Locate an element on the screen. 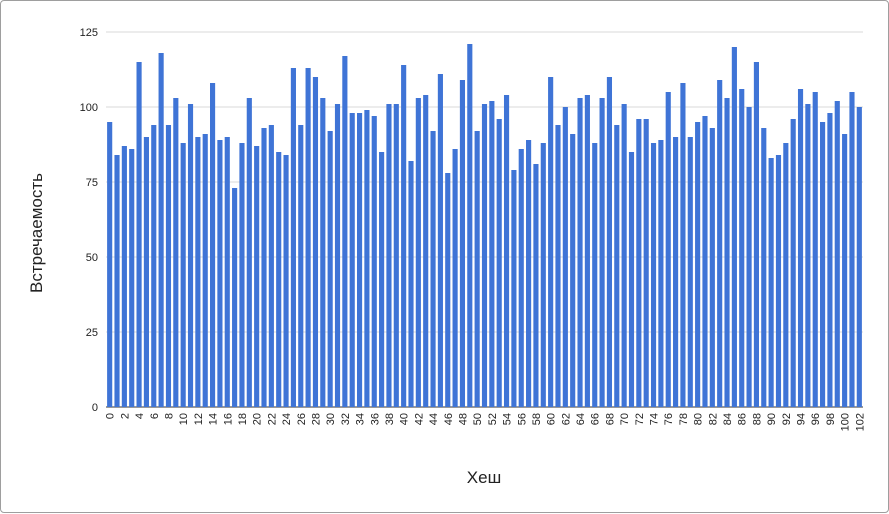  x-tick-label: 20 is located at coordinates (258, 419).